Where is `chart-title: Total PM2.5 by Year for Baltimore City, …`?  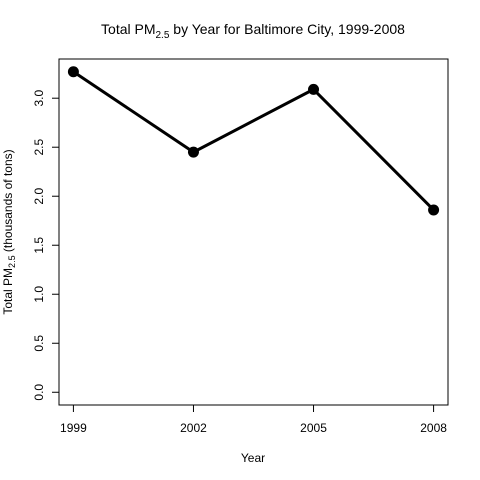
chart-title: Total PM2.5 by Year for Baltimore City, … is located at coordinates (253, 31).